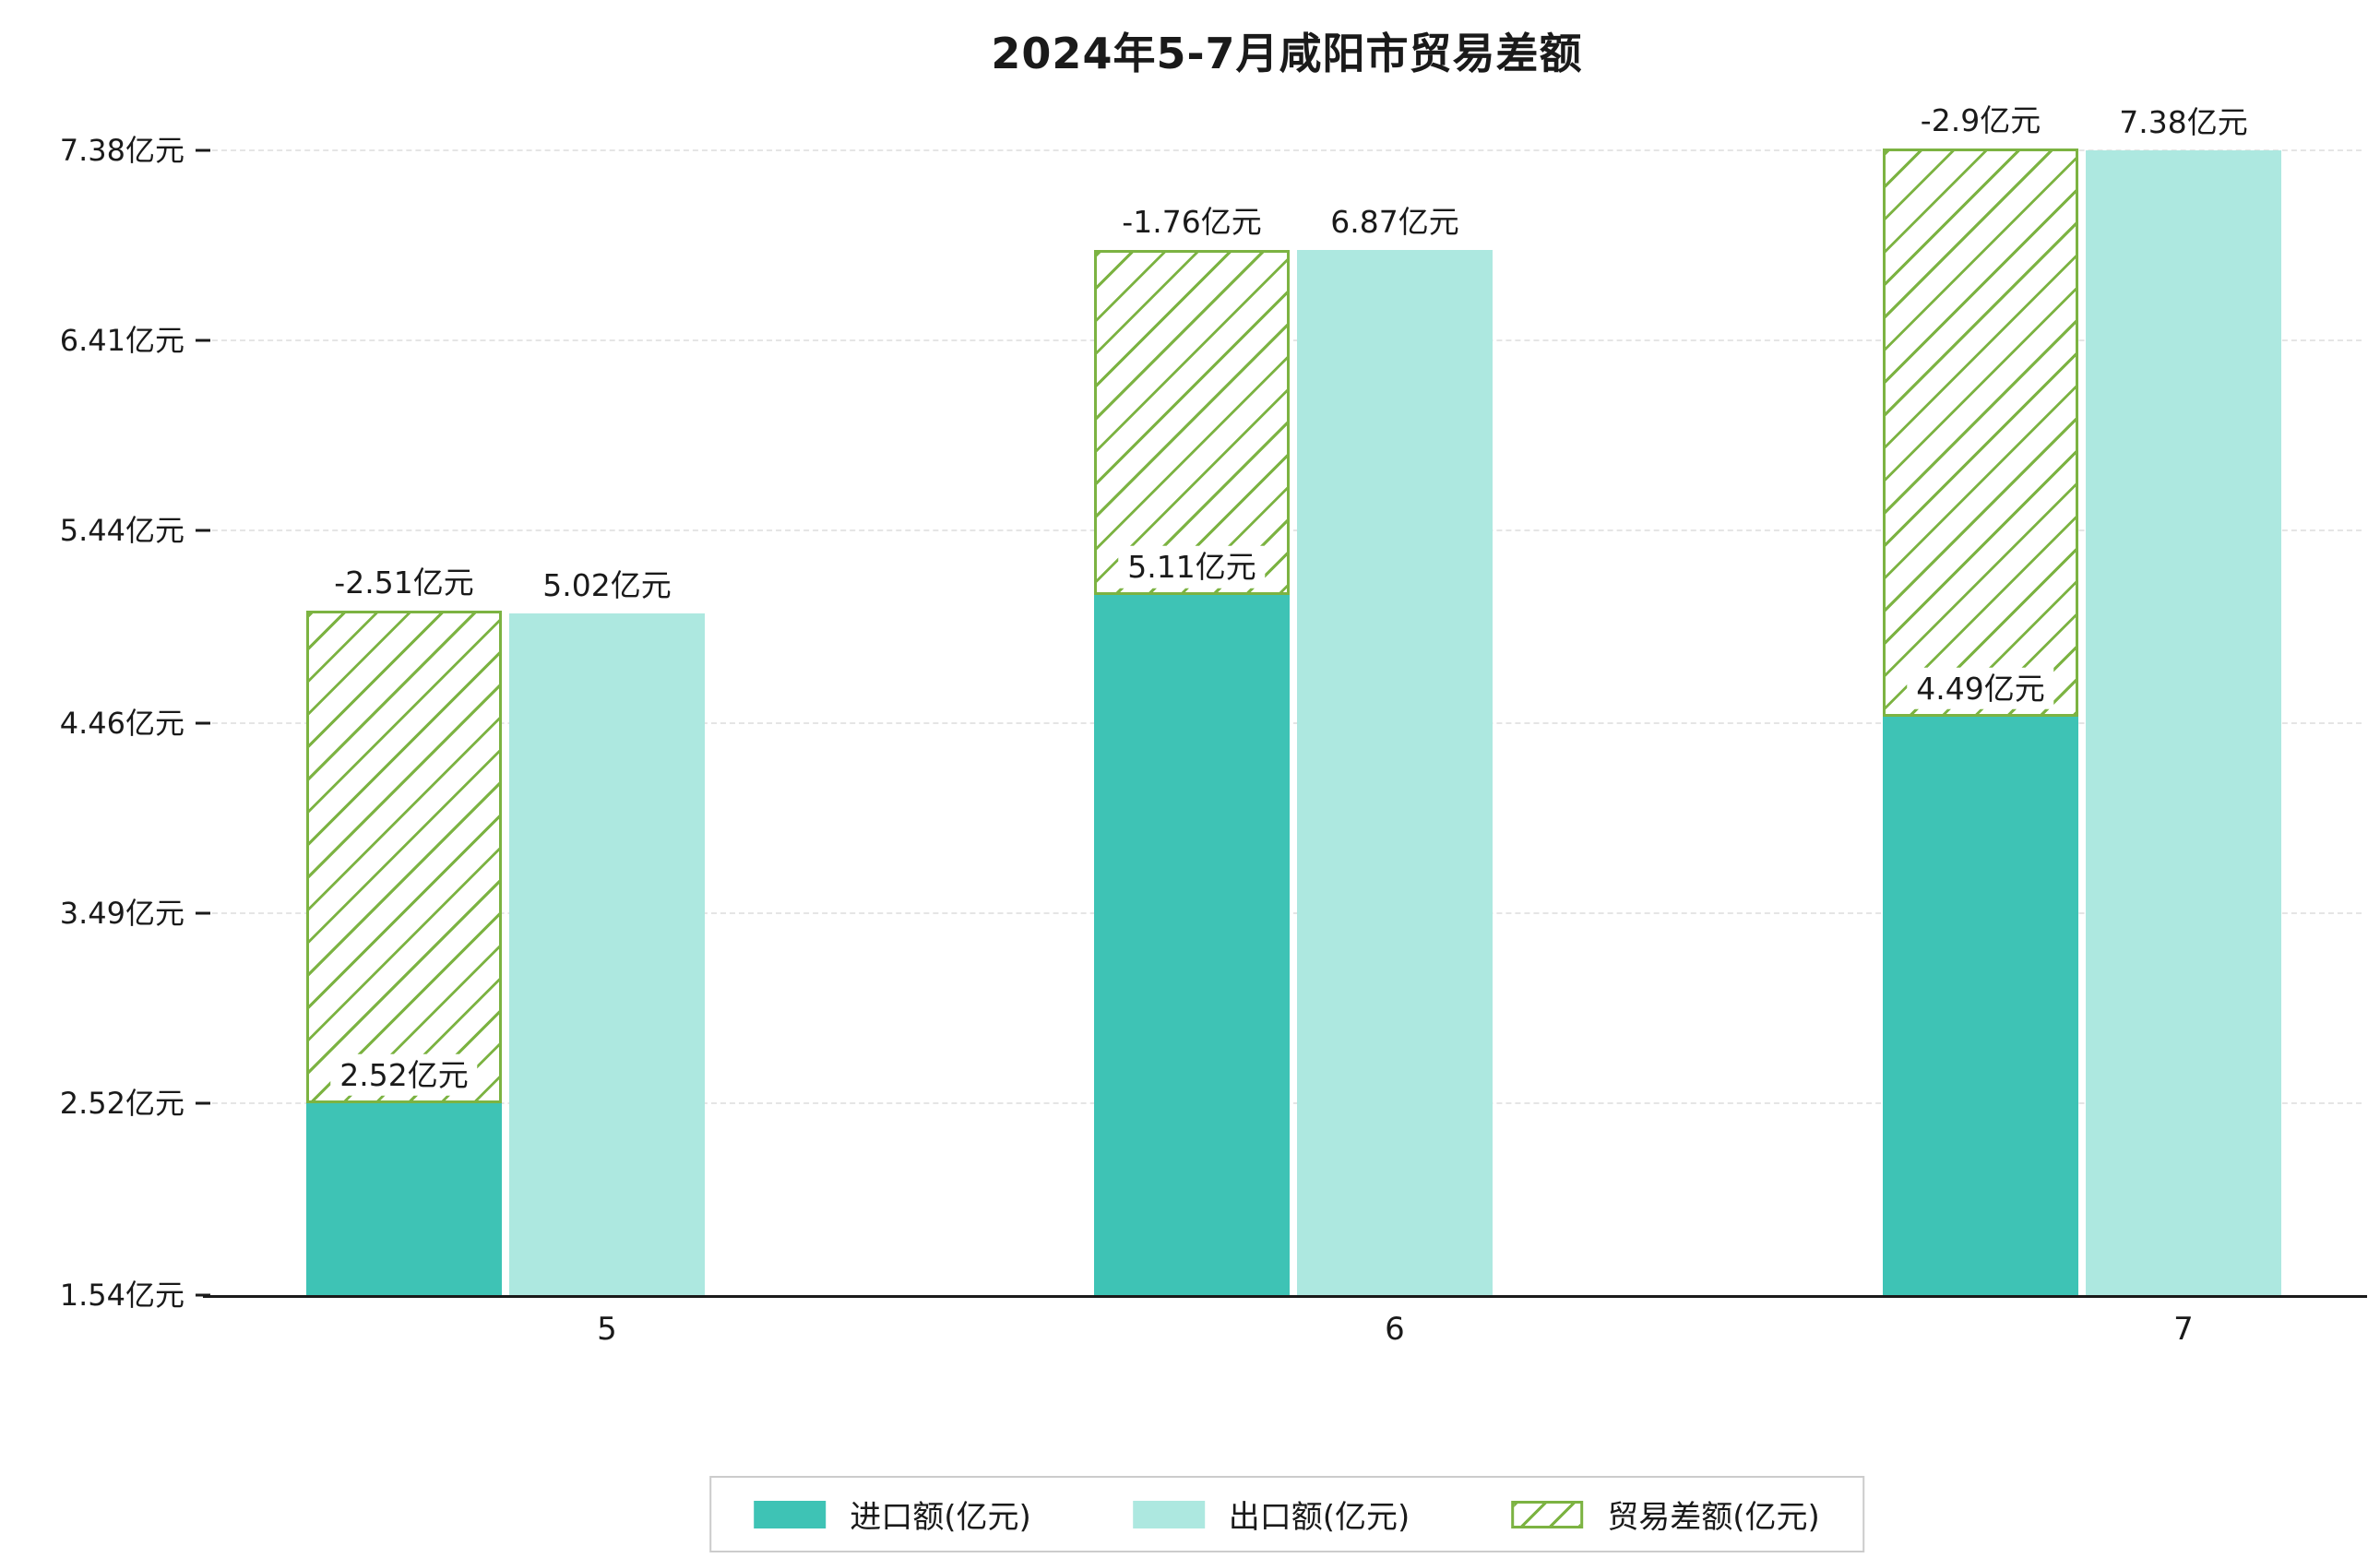 This screenshot has width=2380, height=1558. Describe the element at coordinates (1319, 1518) in the screenshot. I see `legend-label-export: 出口额(亿元)` at that location.